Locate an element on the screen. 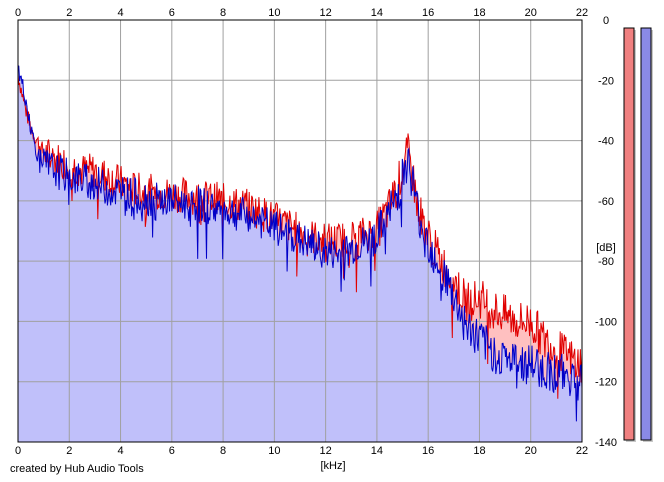 The width and height of the screenshot is (664, 482). x-tick-label-top: 22 is located at coordinates (582, 13).